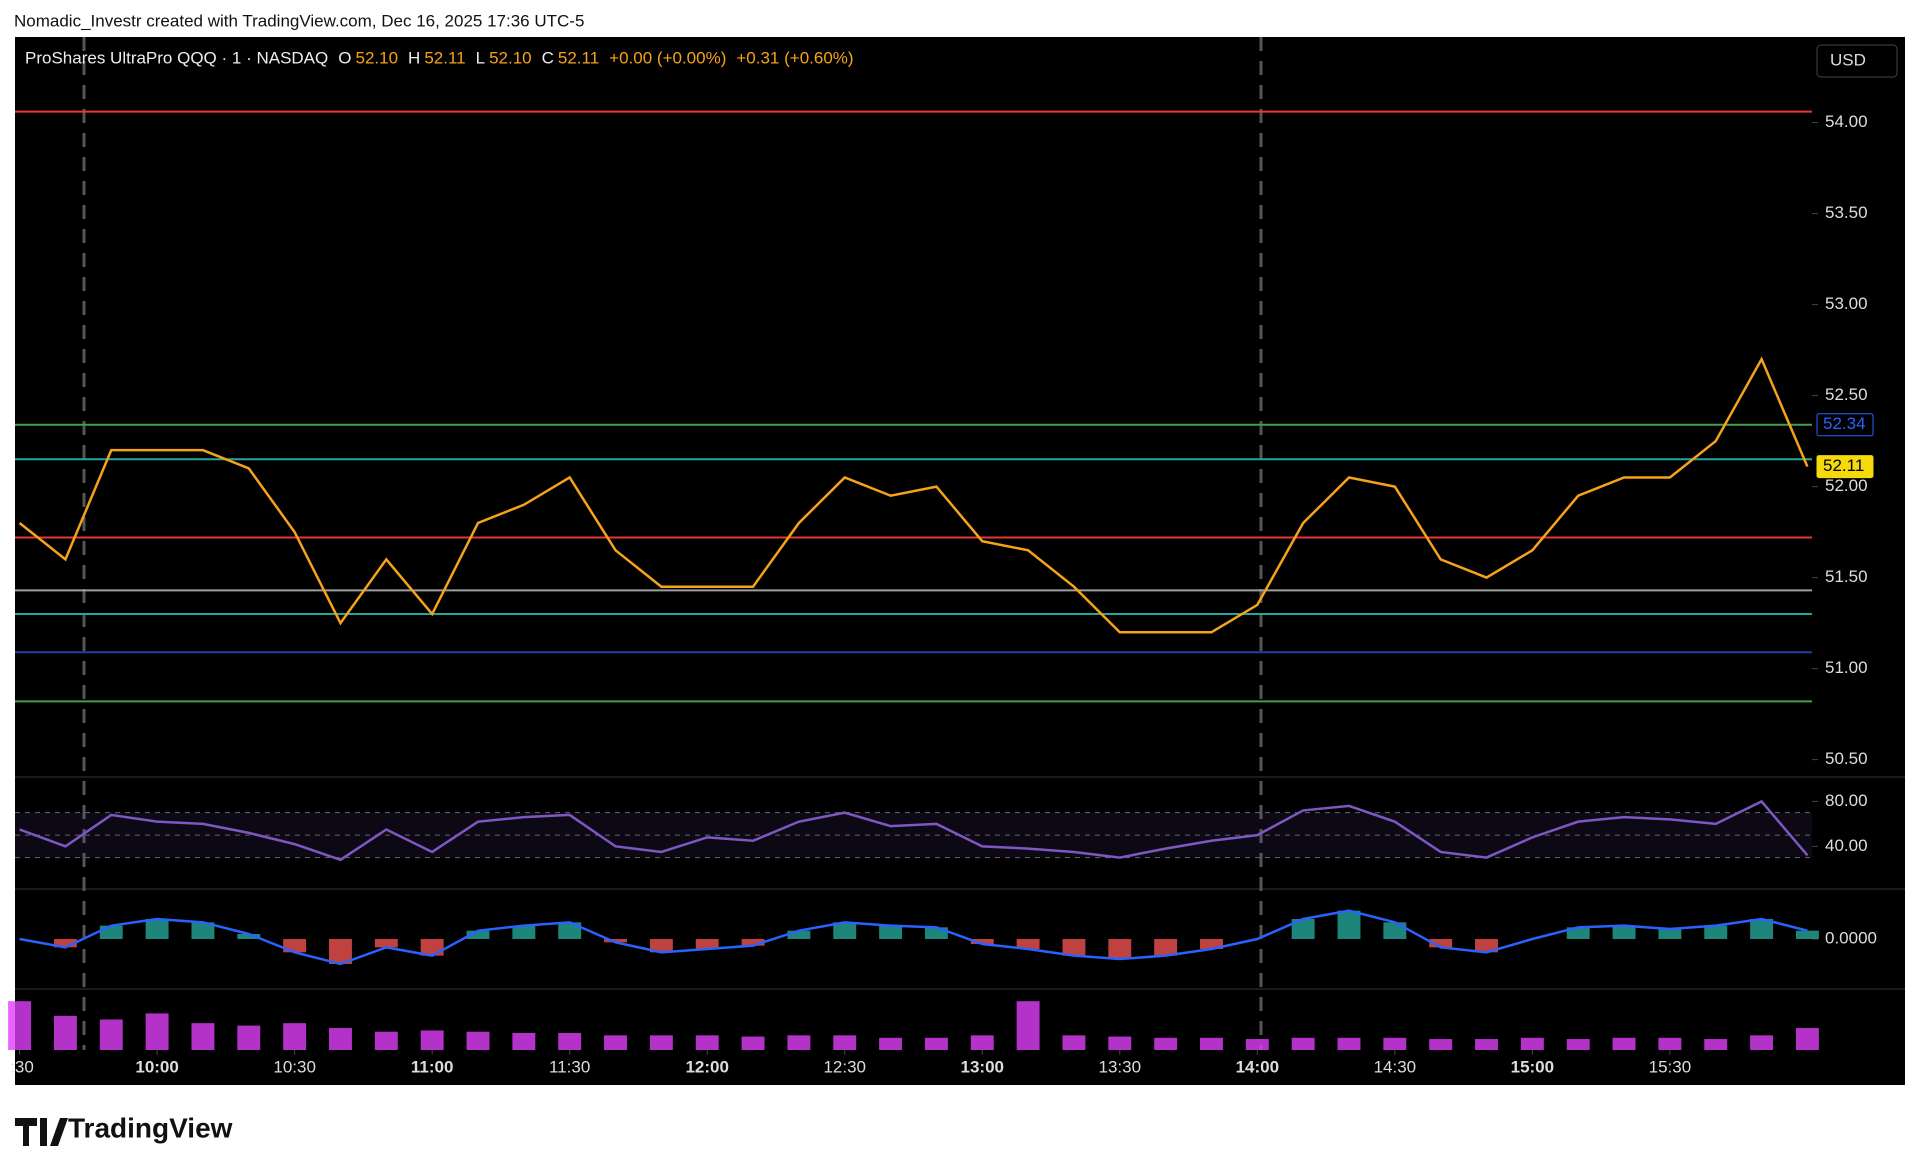  Describe the element at coordinates (1395, 1066) in the screenshot. I see `x-tick-label: 14:30` at that location.